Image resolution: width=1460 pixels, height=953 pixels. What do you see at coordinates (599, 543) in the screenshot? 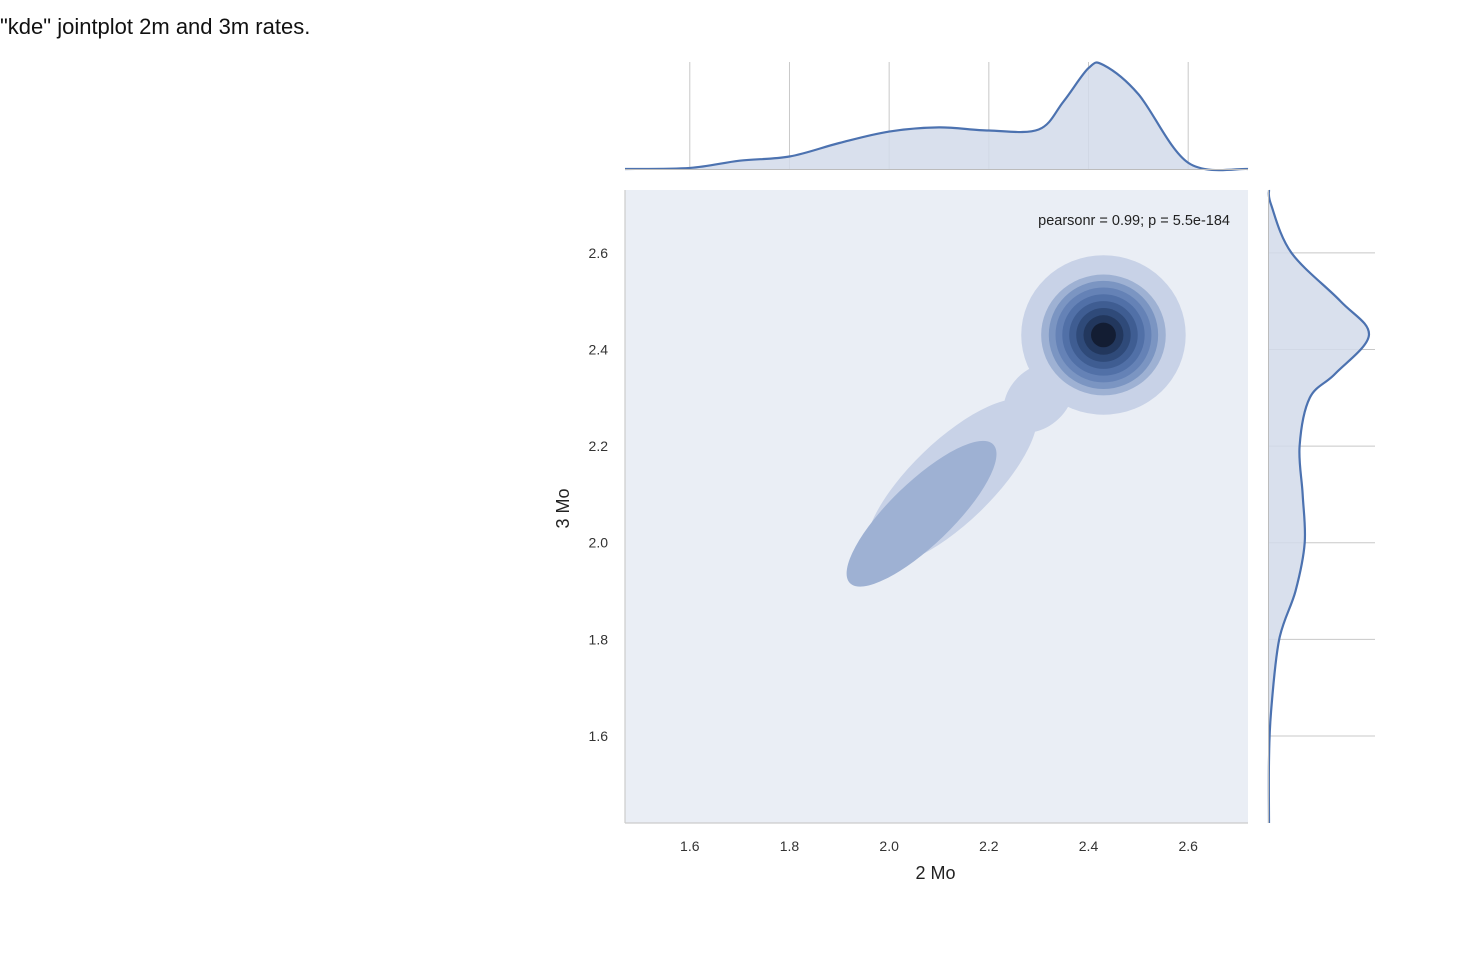
I see `y-tick-label: 2.0` at bounding box center [599, 543].